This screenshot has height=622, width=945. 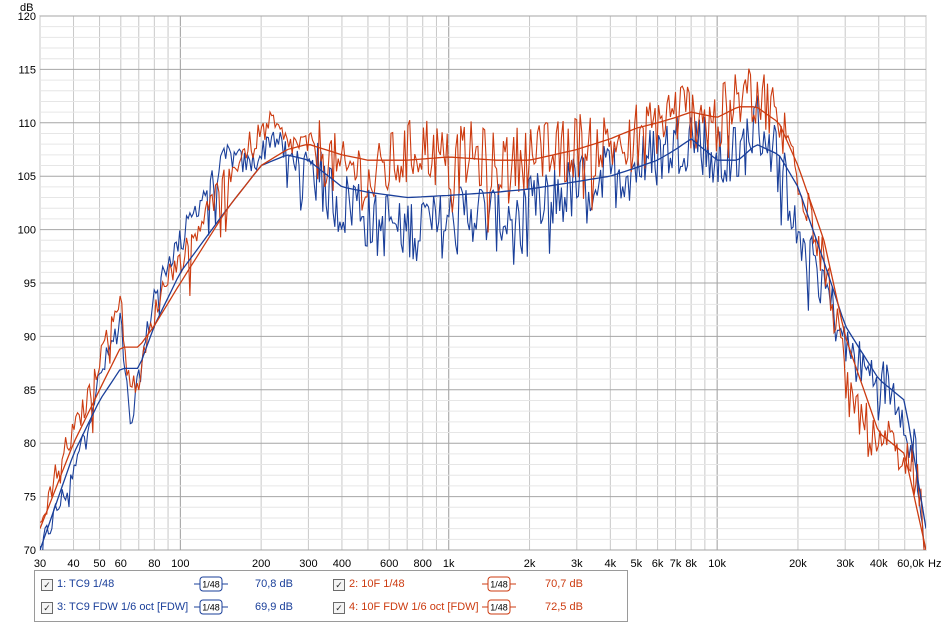 I want to click on x-tick-label: 5k, so click(x=637, y=564).